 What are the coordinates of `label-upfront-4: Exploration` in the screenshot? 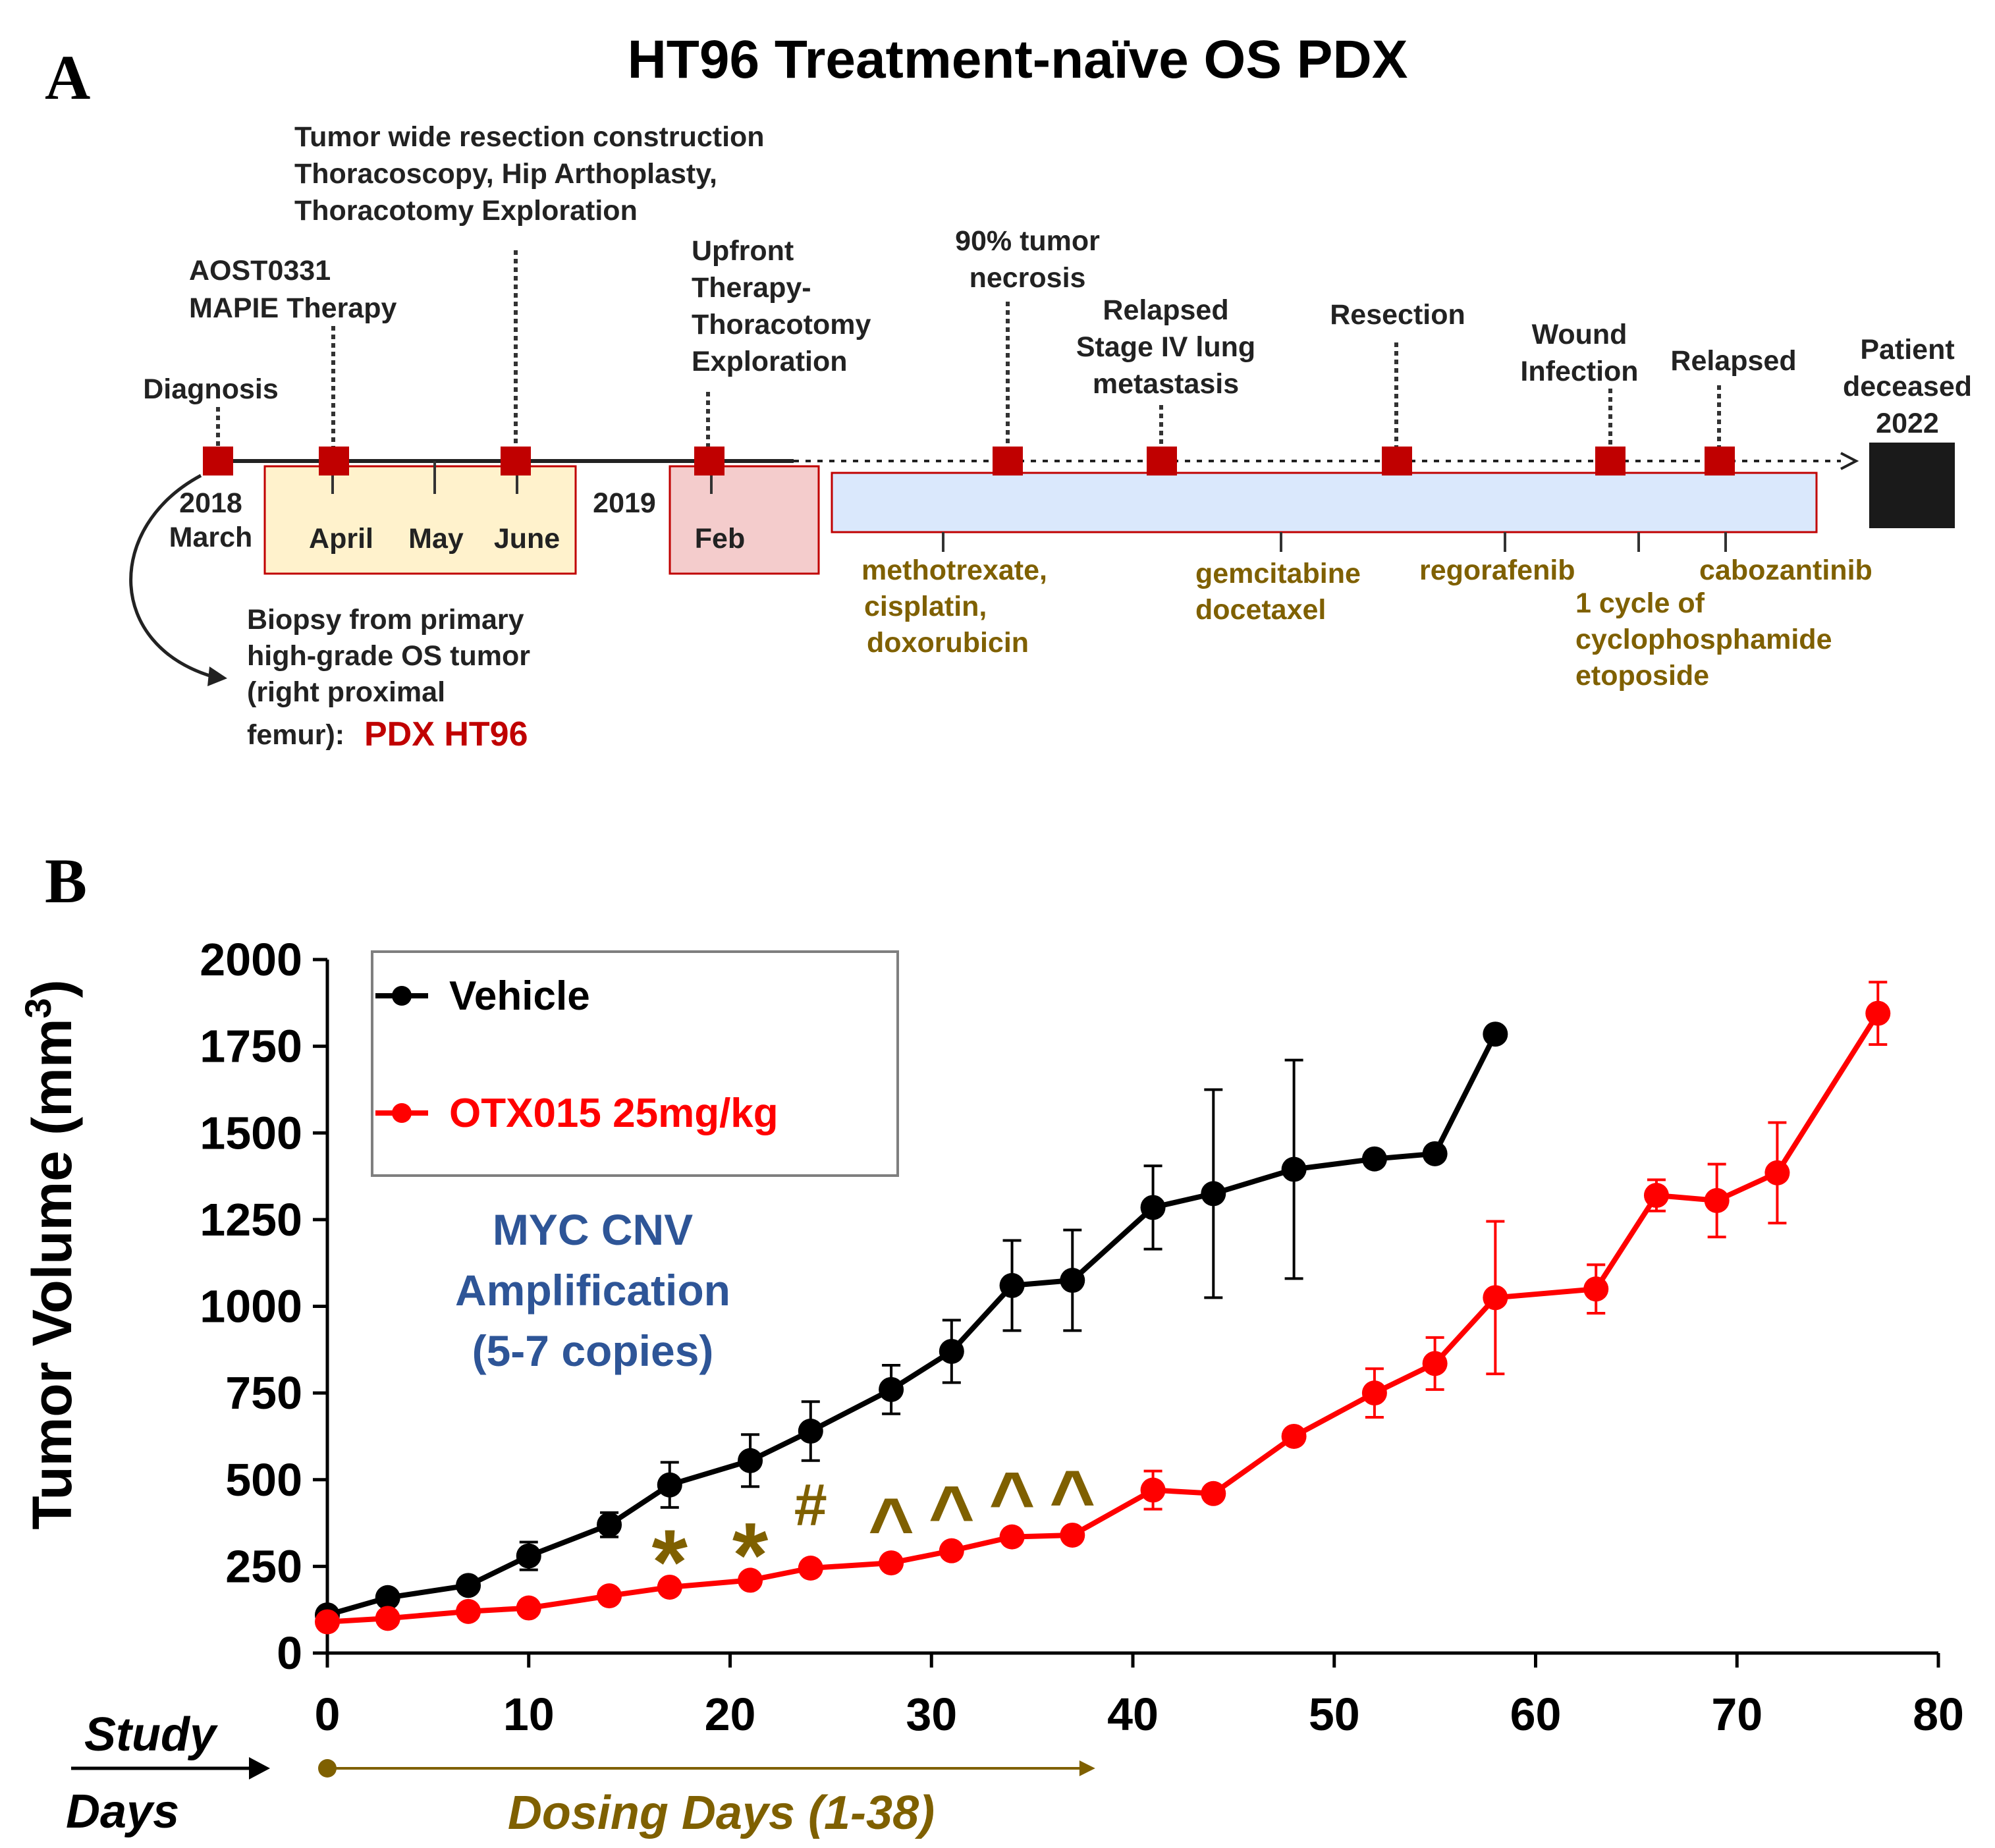 It's located at (770, 361).